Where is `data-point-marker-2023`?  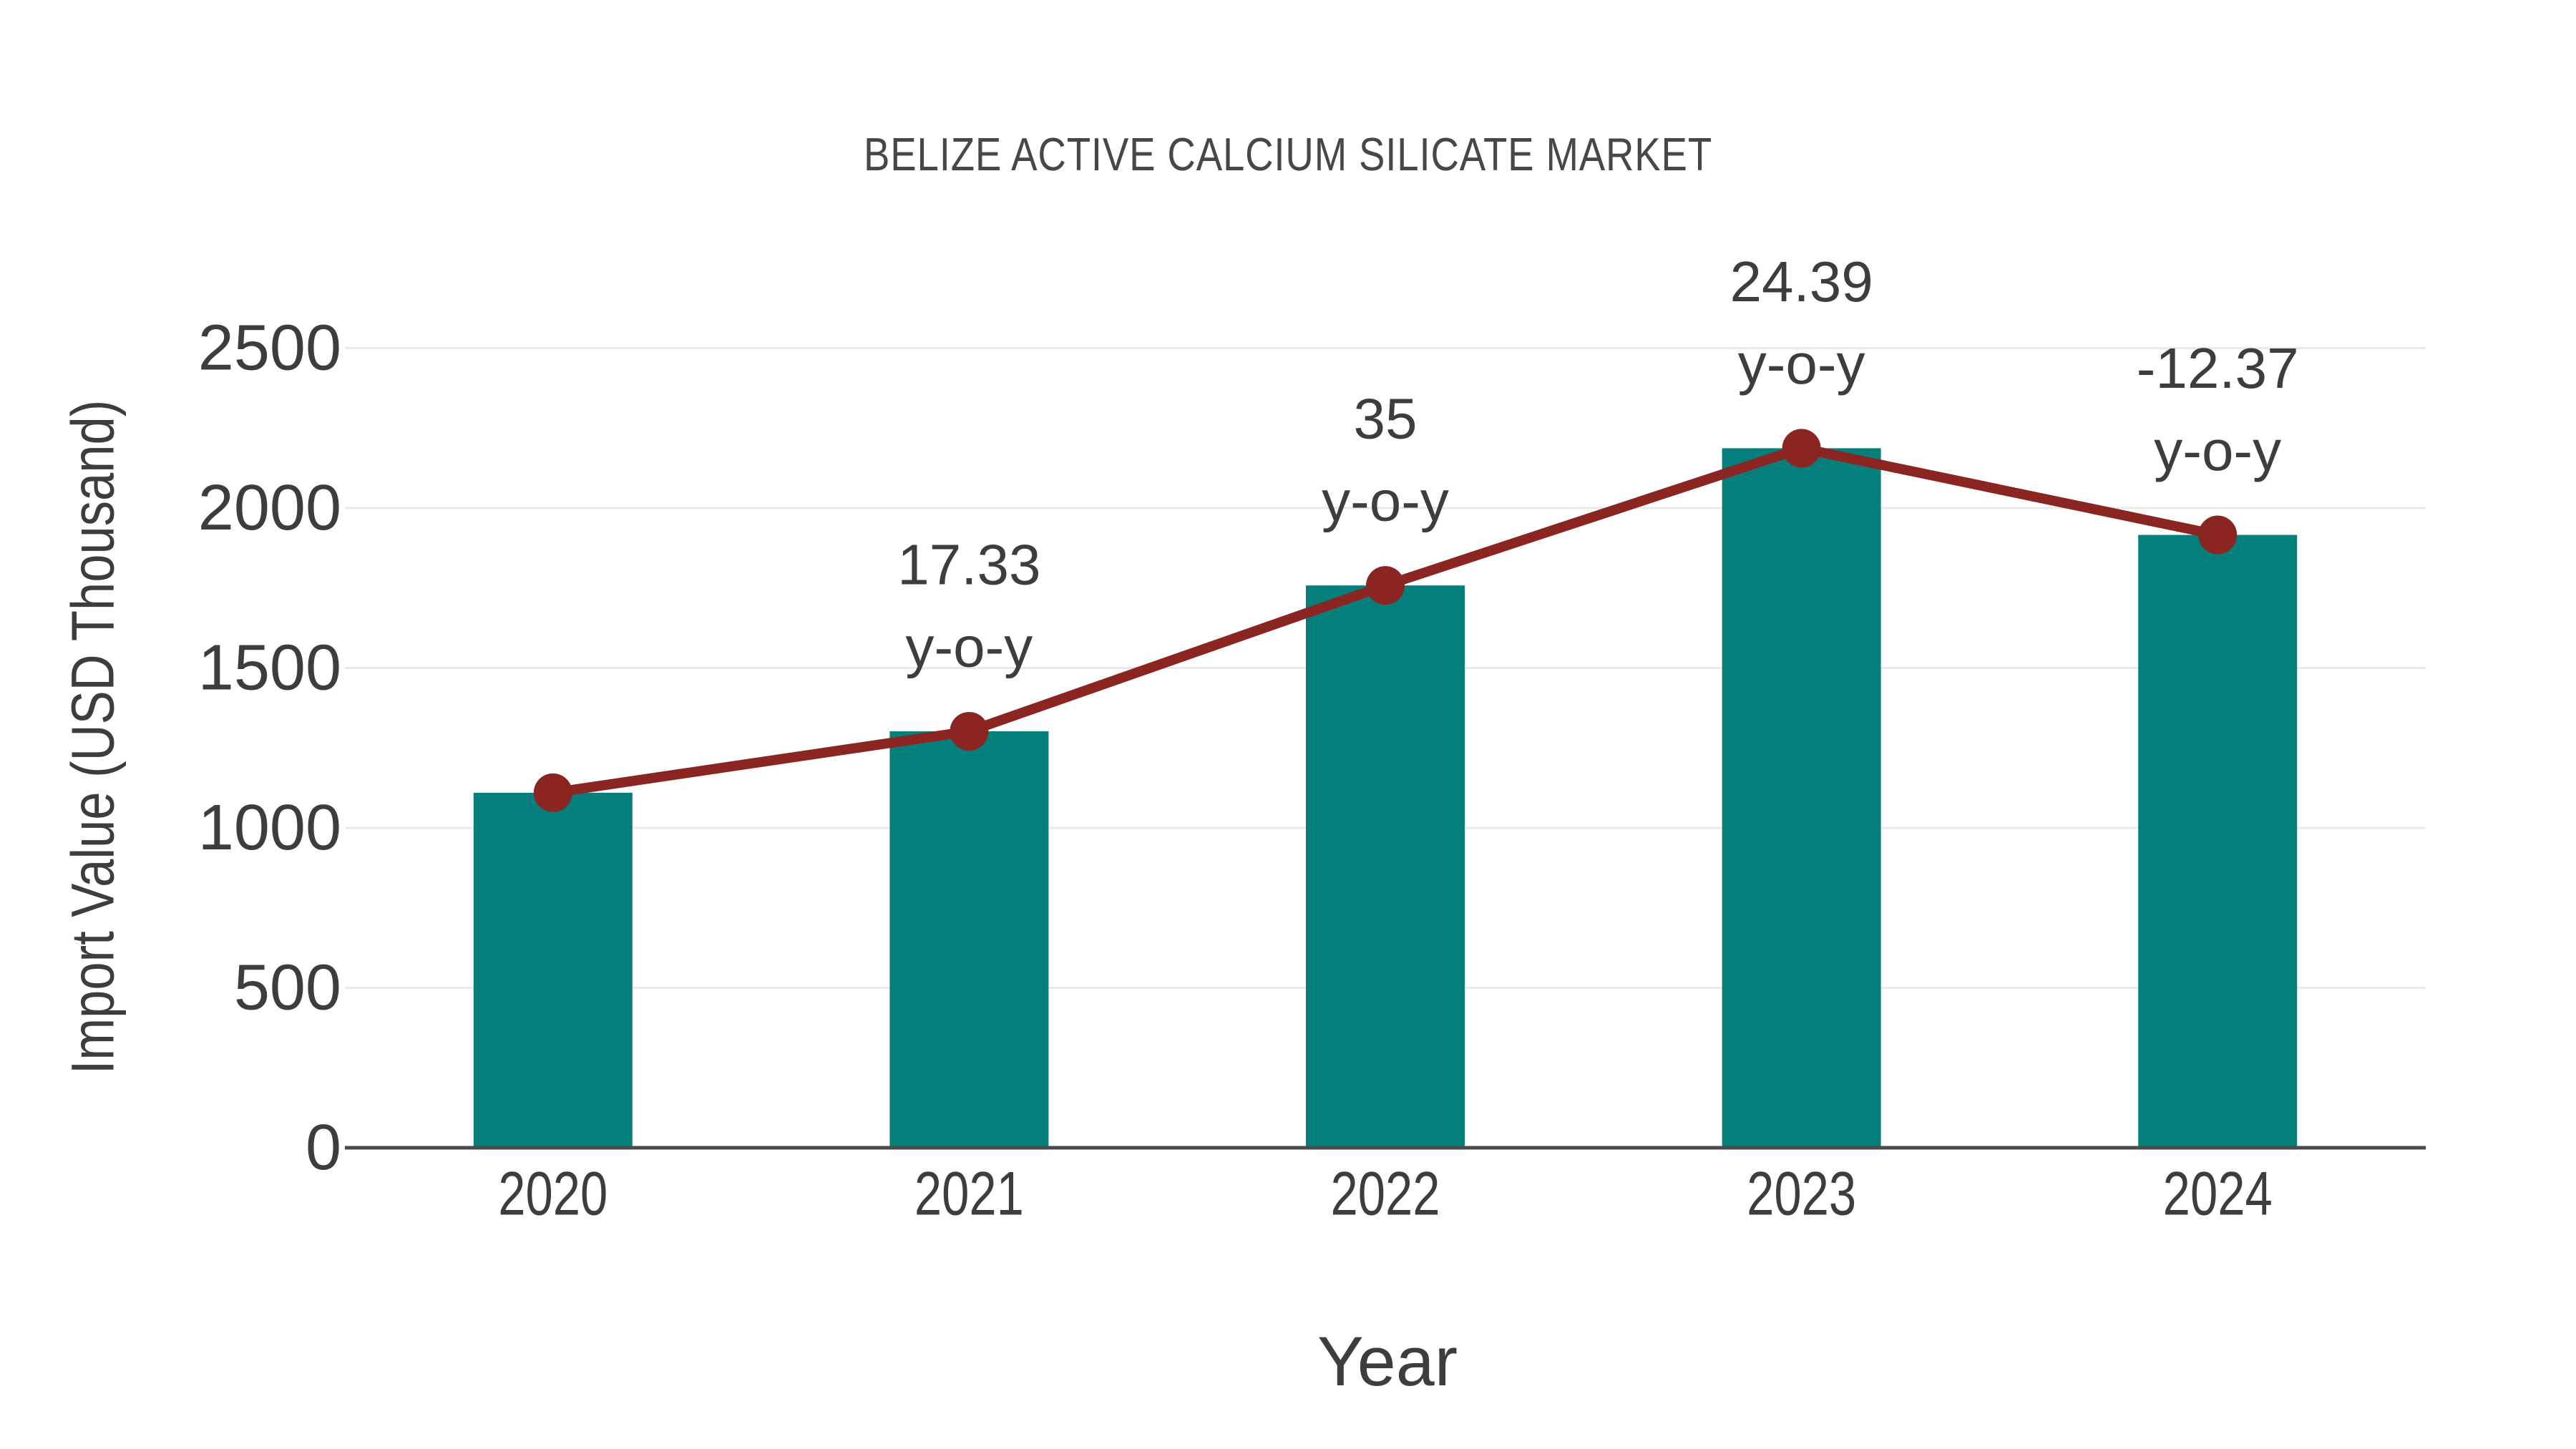 data-point-marker-2023 is located at coordinates (1801, 448).